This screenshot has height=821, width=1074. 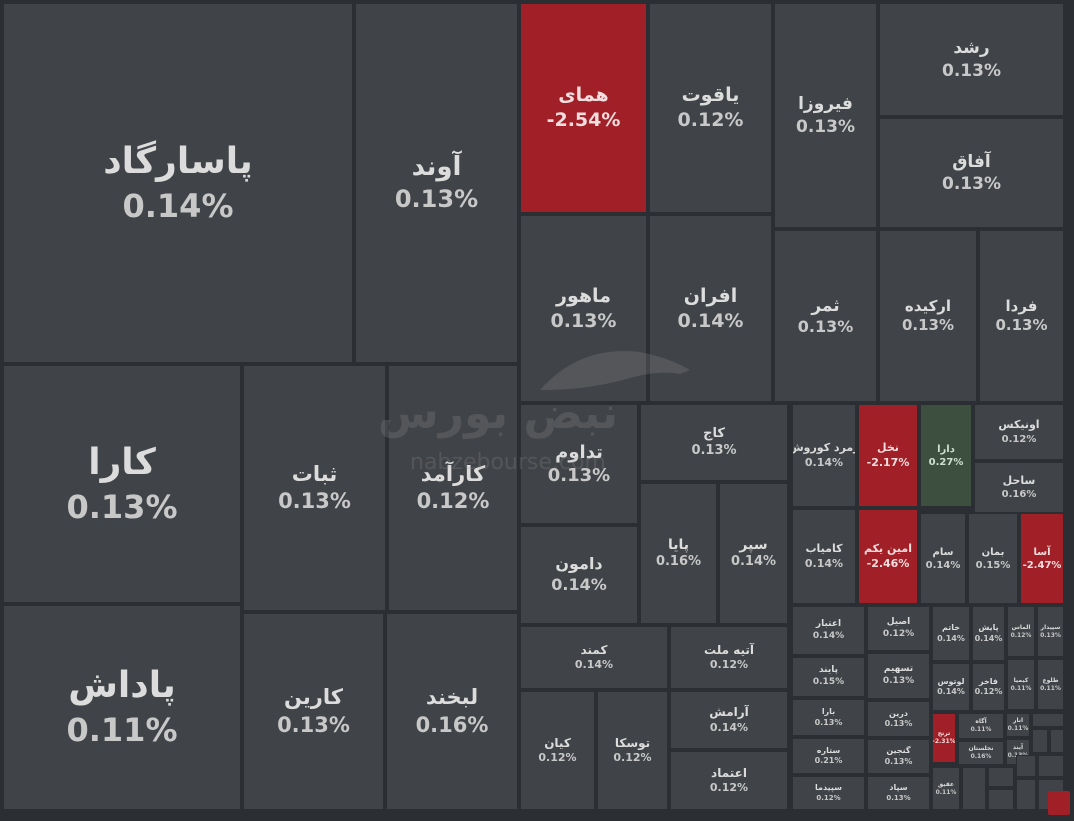 What do you see at coordinates (946, 455) in the screenshot?
I see `treemap-tile: دارا 0.27%` at bounding box center [946, 455].